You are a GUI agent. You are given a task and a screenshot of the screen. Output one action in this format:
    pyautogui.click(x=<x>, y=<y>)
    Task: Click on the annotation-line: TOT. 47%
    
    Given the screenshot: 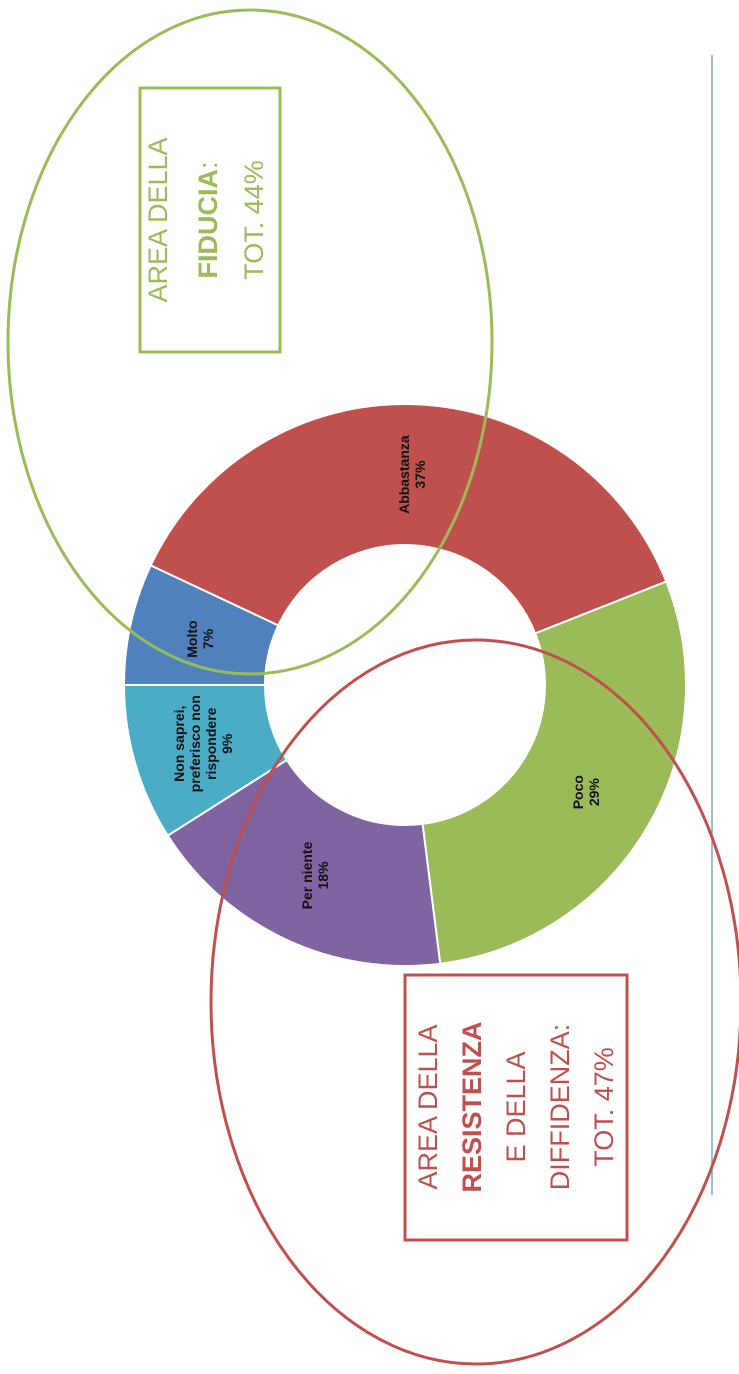 What is the action you would take?
    pyautogui.click(x=604, y=1107)
    